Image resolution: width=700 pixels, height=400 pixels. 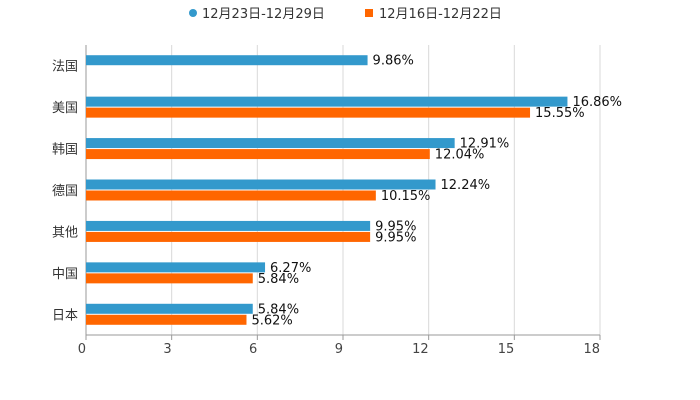 What do you see at coordinates (65, 150) in the screenshot?
I see `category-label: 韩国` at bounding box center [65, 150].